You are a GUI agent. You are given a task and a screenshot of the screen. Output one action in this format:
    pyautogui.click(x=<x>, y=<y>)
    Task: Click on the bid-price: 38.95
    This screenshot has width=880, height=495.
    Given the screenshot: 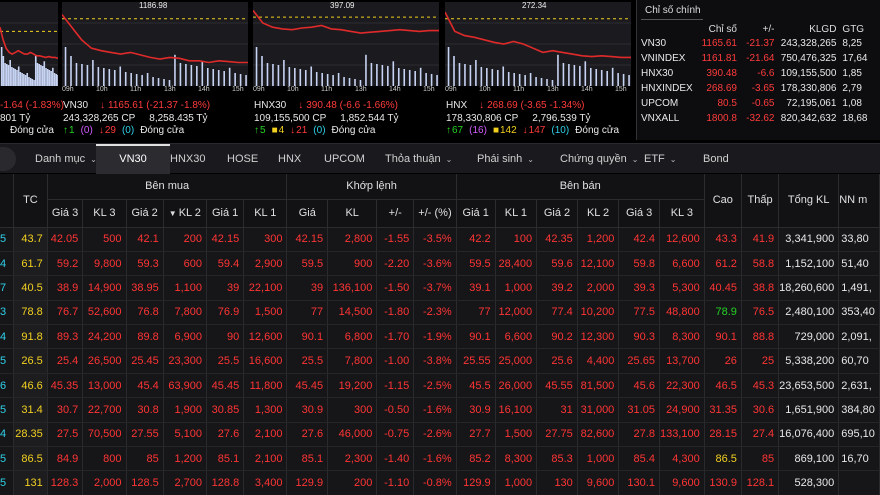 What is the action you would take?
    pyautogui.click(x=145, y=288)
    